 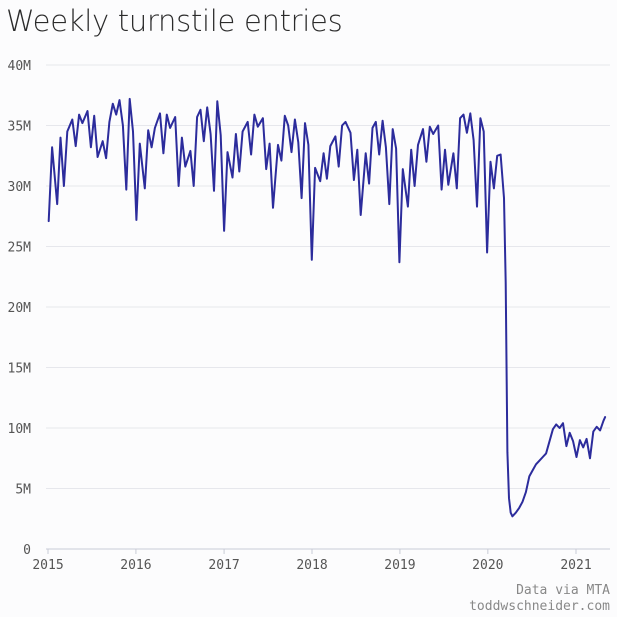 I want to click on y-tick-label: 5M, so click(x=23, y=490).